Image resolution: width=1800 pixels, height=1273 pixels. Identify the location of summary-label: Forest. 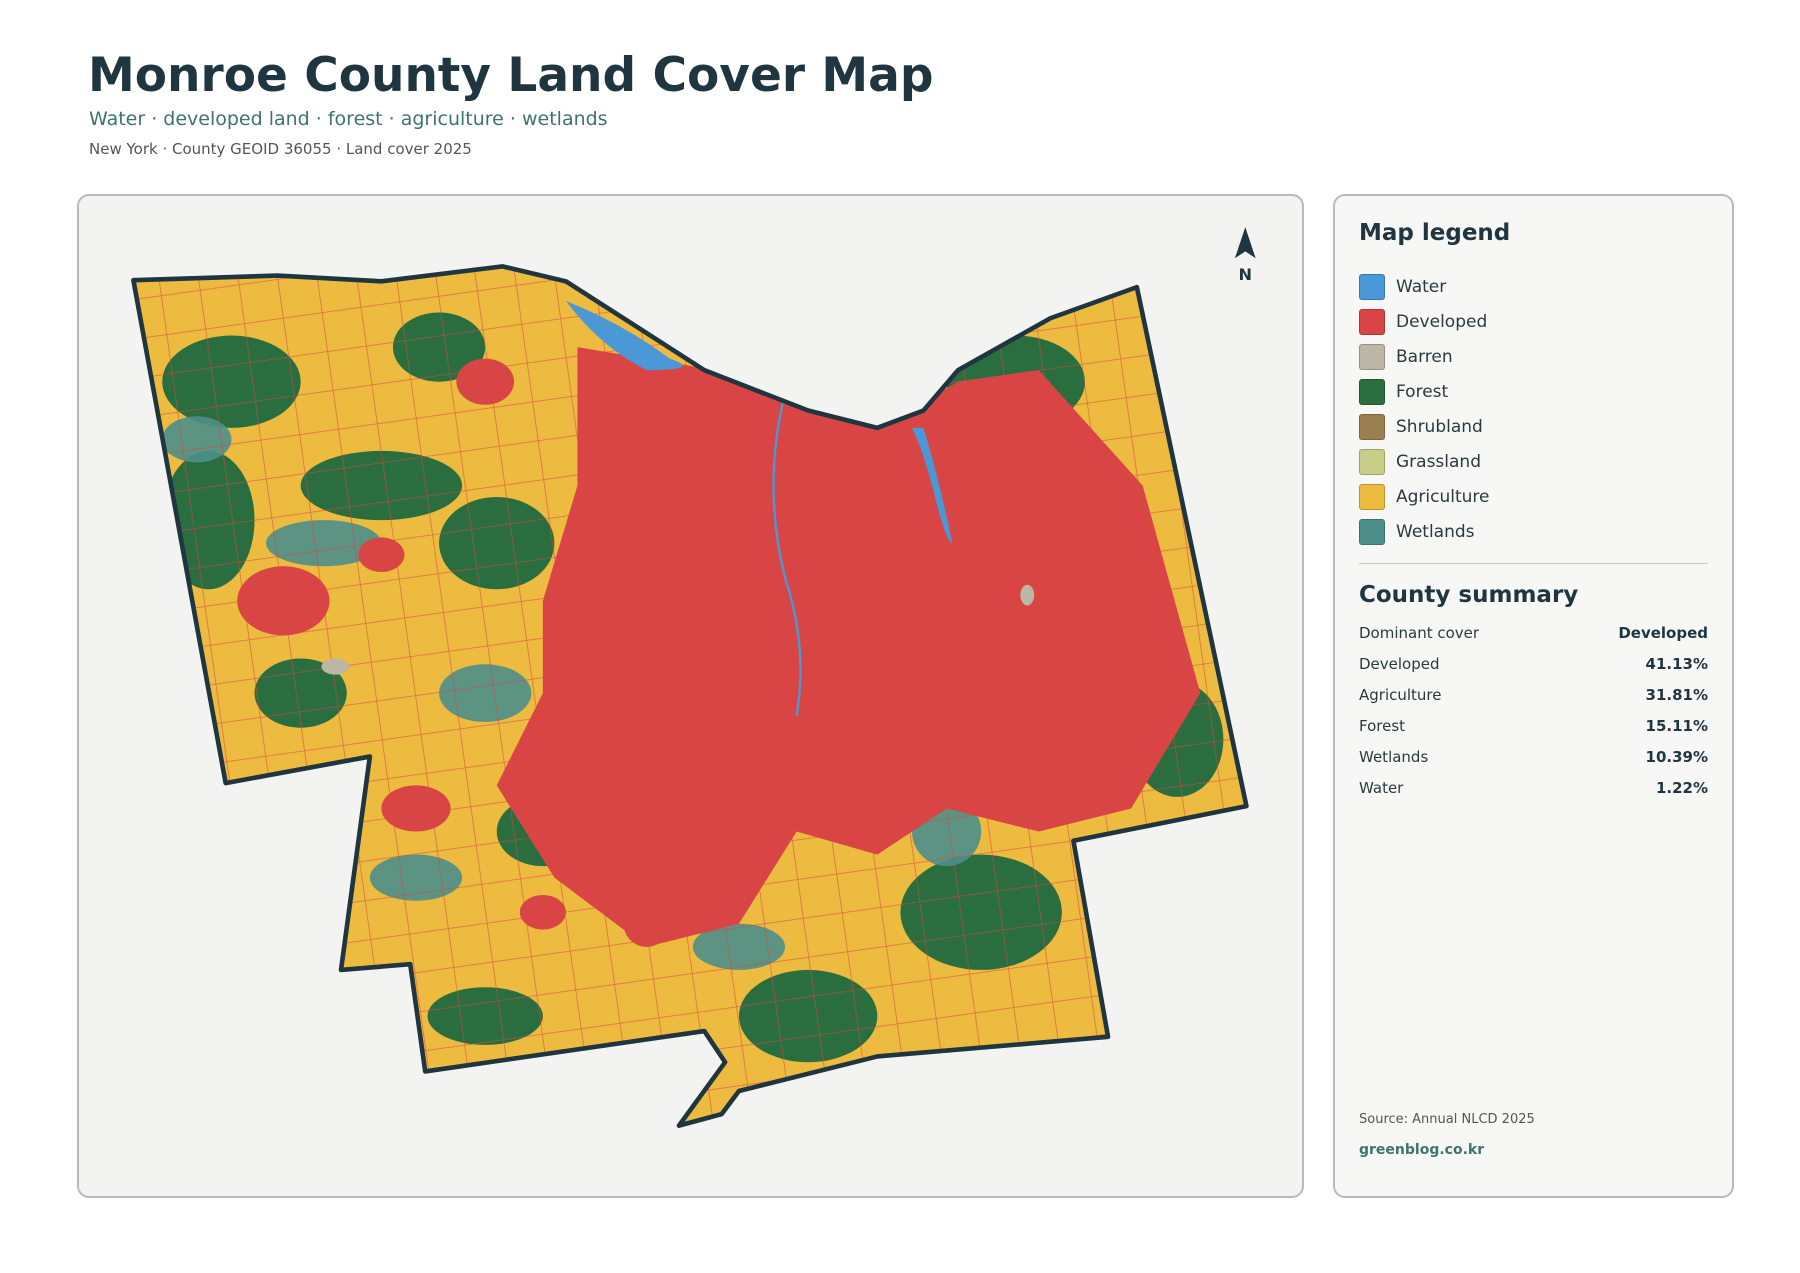
(1382, 726).